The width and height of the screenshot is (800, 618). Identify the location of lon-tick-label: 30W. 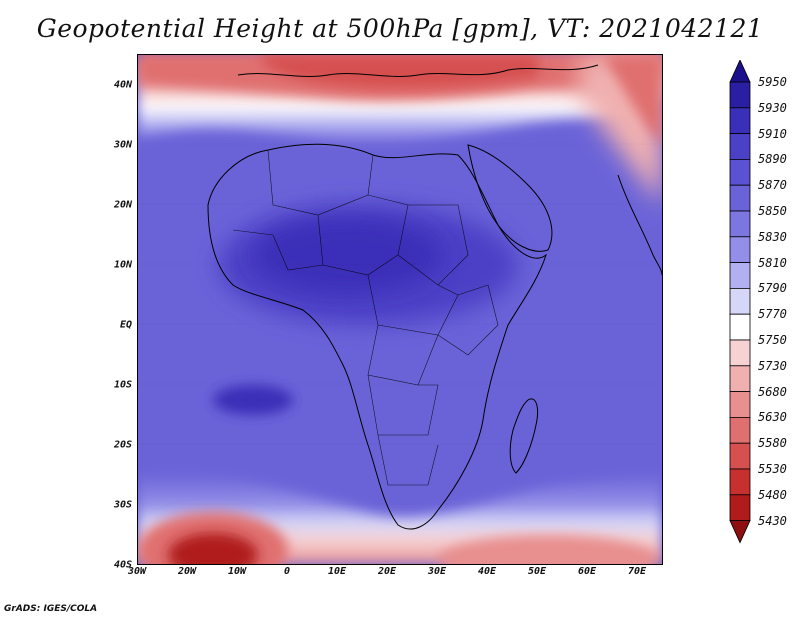
(137, 571).